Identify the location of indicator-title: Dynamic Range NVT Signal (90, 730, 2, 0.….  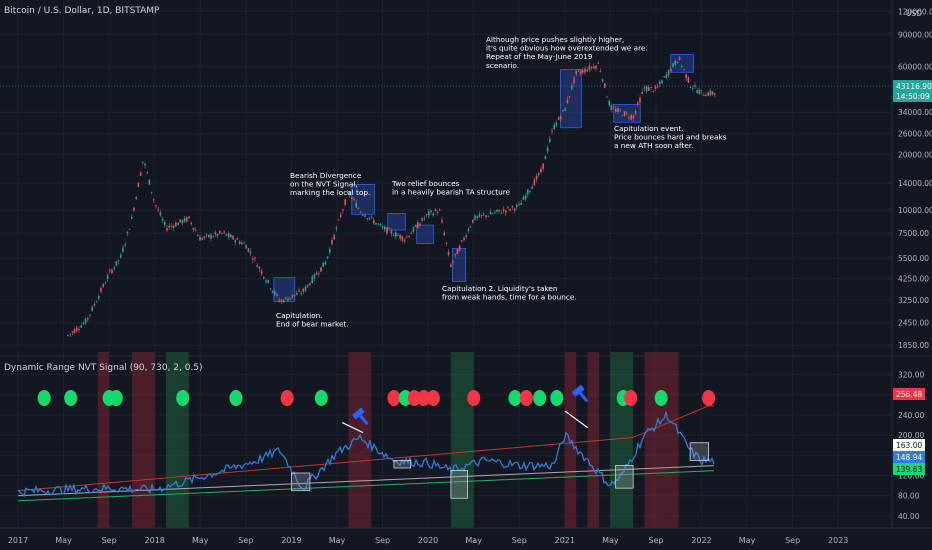
(103, 368).